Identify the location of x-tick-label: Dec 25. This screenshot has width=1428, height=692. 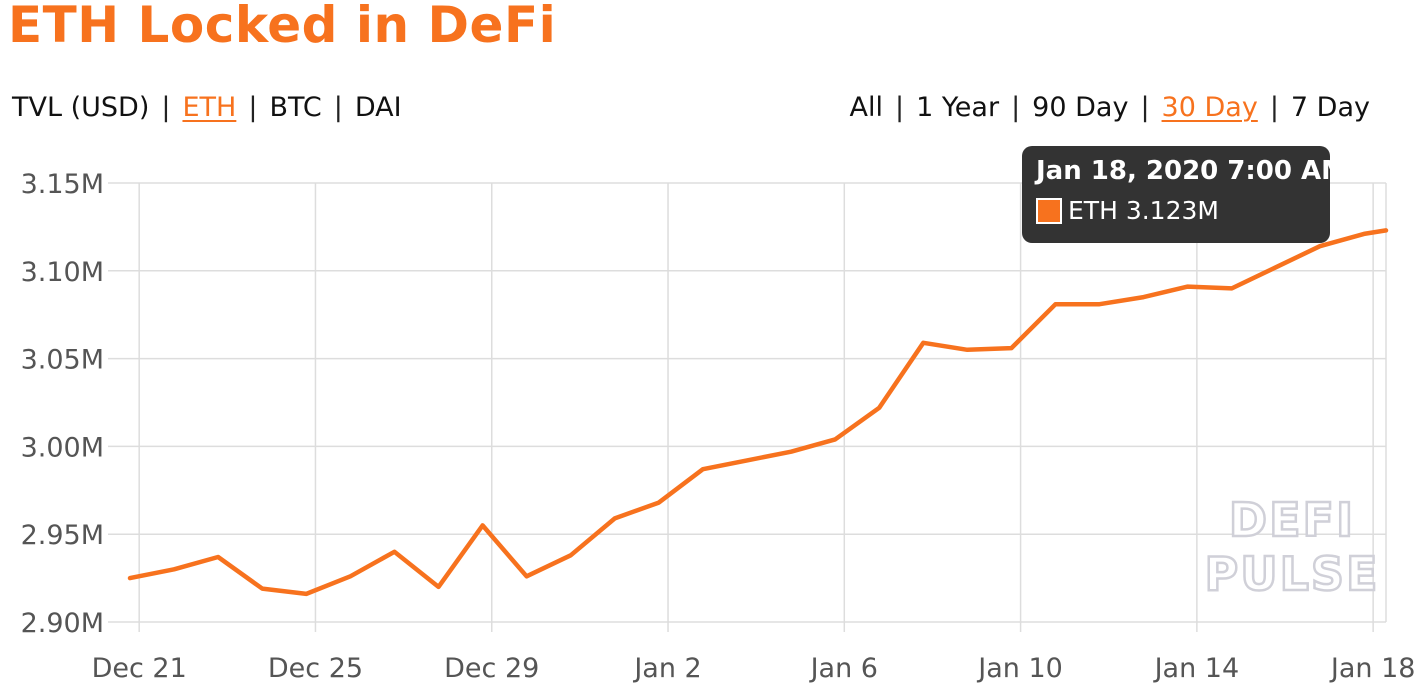
(315, 668).